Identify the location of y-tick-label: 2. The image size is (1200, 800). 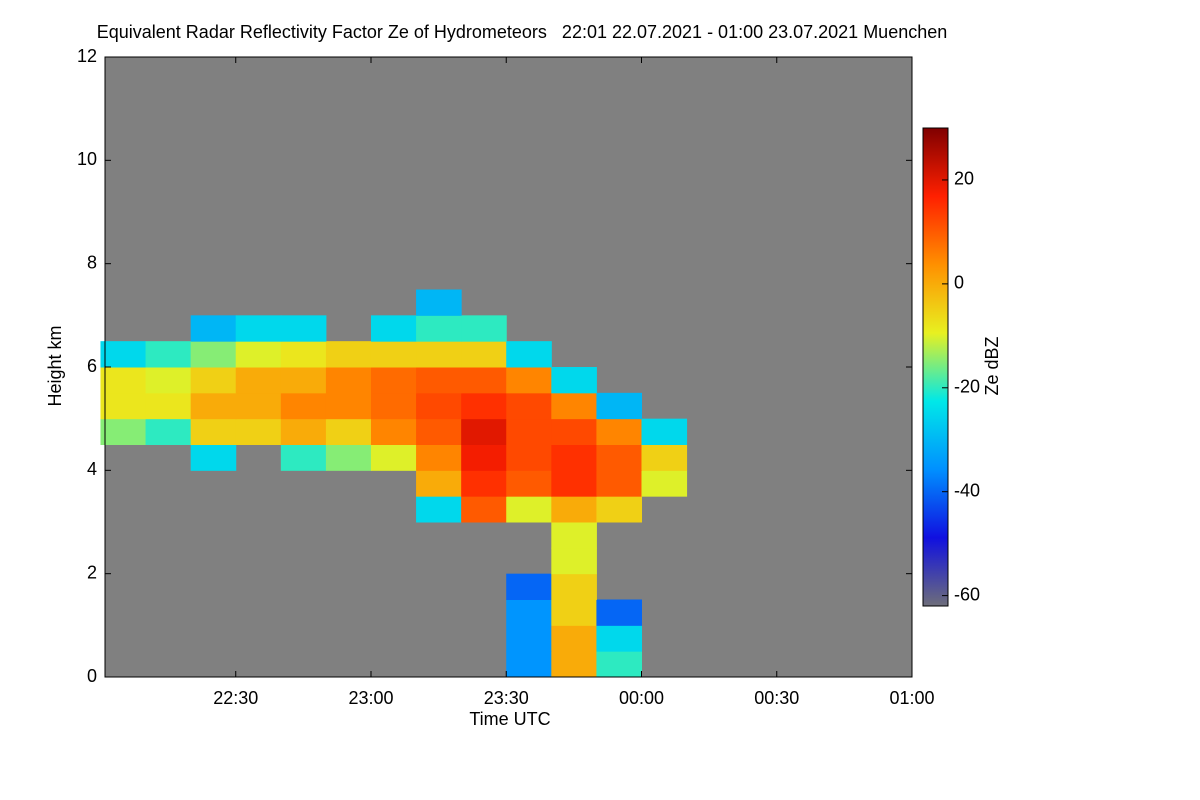
(92, 572).